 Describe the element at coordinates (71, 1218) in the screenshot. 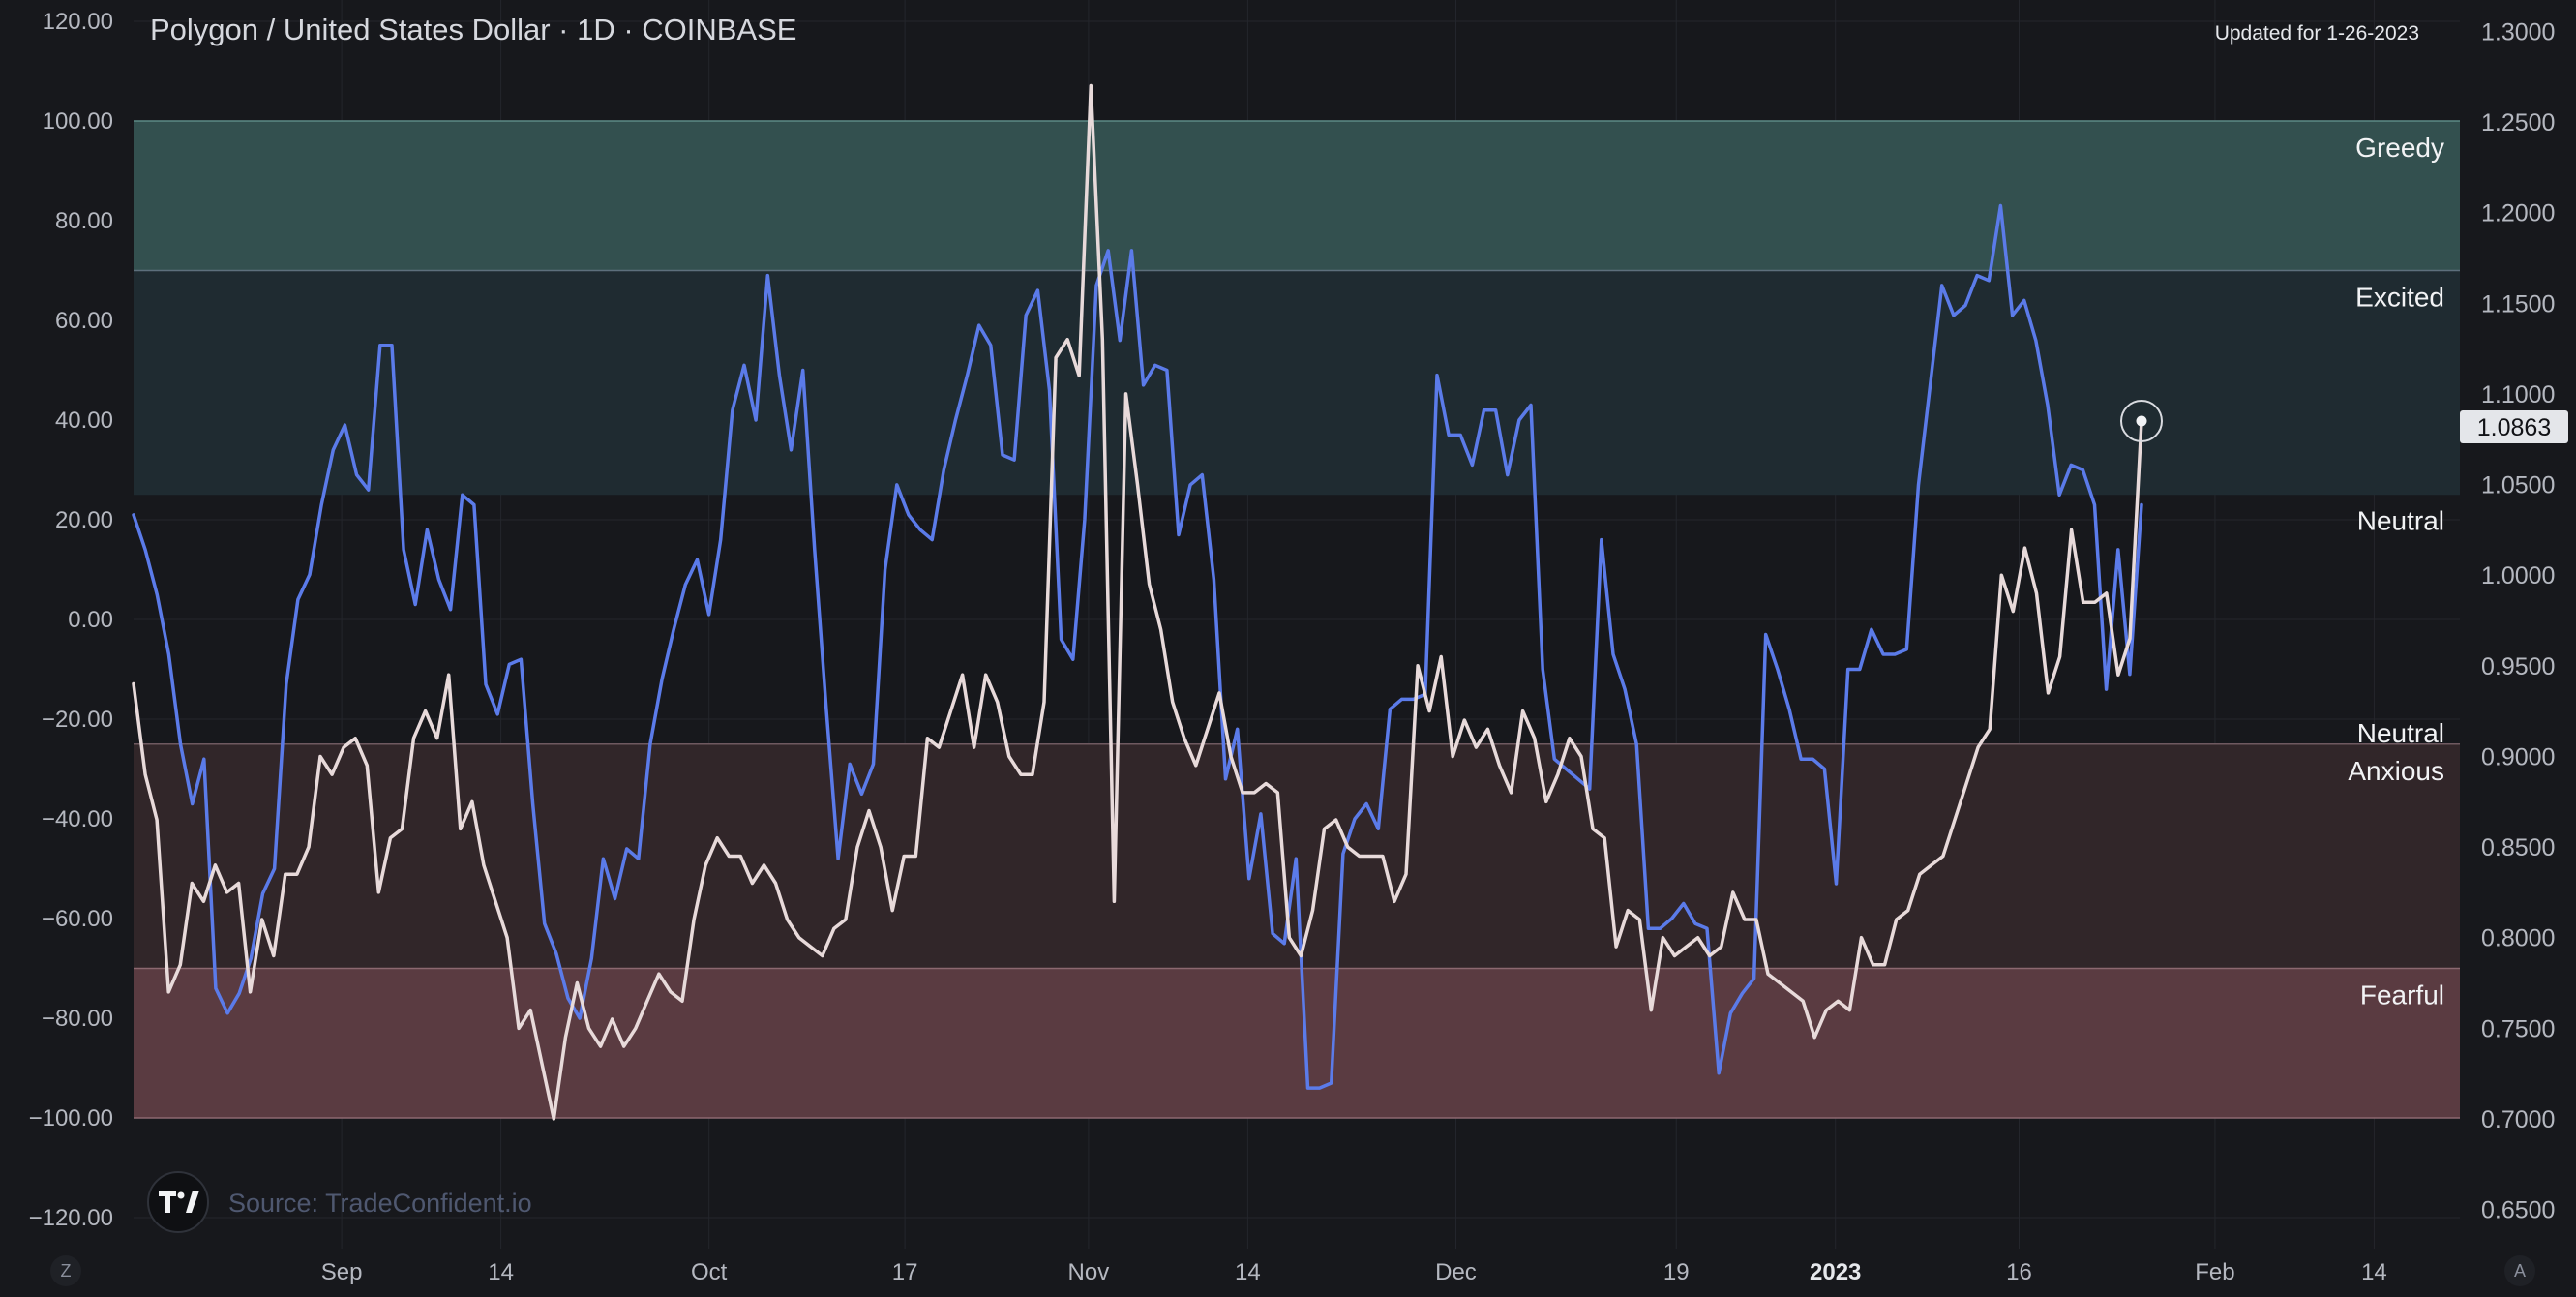

I see `y-left-tick-label: −120.00` at that location.